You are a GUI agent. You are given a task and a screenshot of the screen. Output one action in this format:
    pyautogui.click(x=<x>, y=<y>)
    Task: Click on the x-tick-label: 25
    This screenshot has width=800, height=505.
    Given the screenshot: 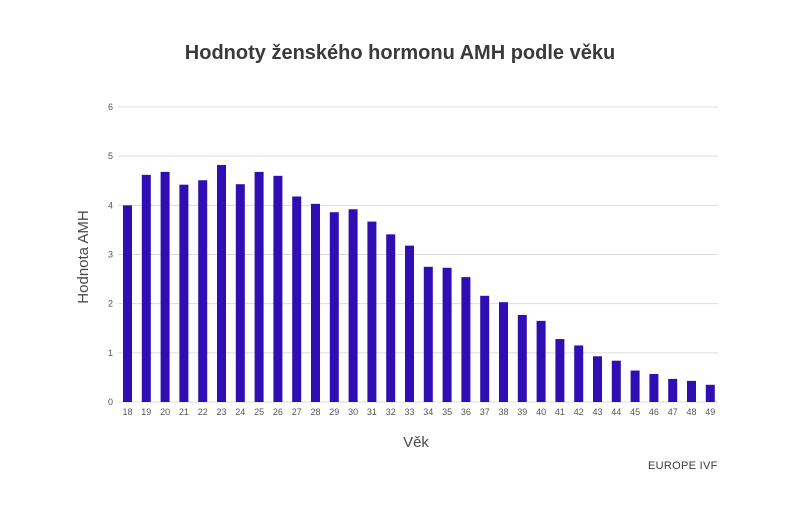 What is the action you would take?
    pyautogui.click(x=259, y=412)
    